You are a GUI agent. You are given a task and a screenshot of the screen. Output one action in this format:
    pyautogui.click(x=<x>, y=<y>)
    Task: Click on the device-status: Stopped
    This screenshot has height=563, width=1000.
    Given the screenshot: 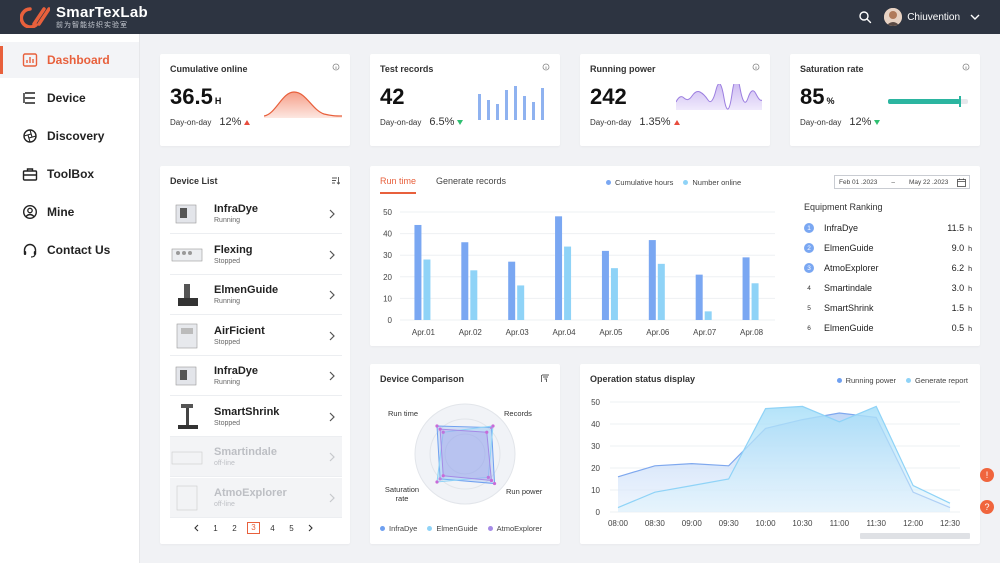 What is the action you would take?
    pyautogui.click(x=227, y=423)
    